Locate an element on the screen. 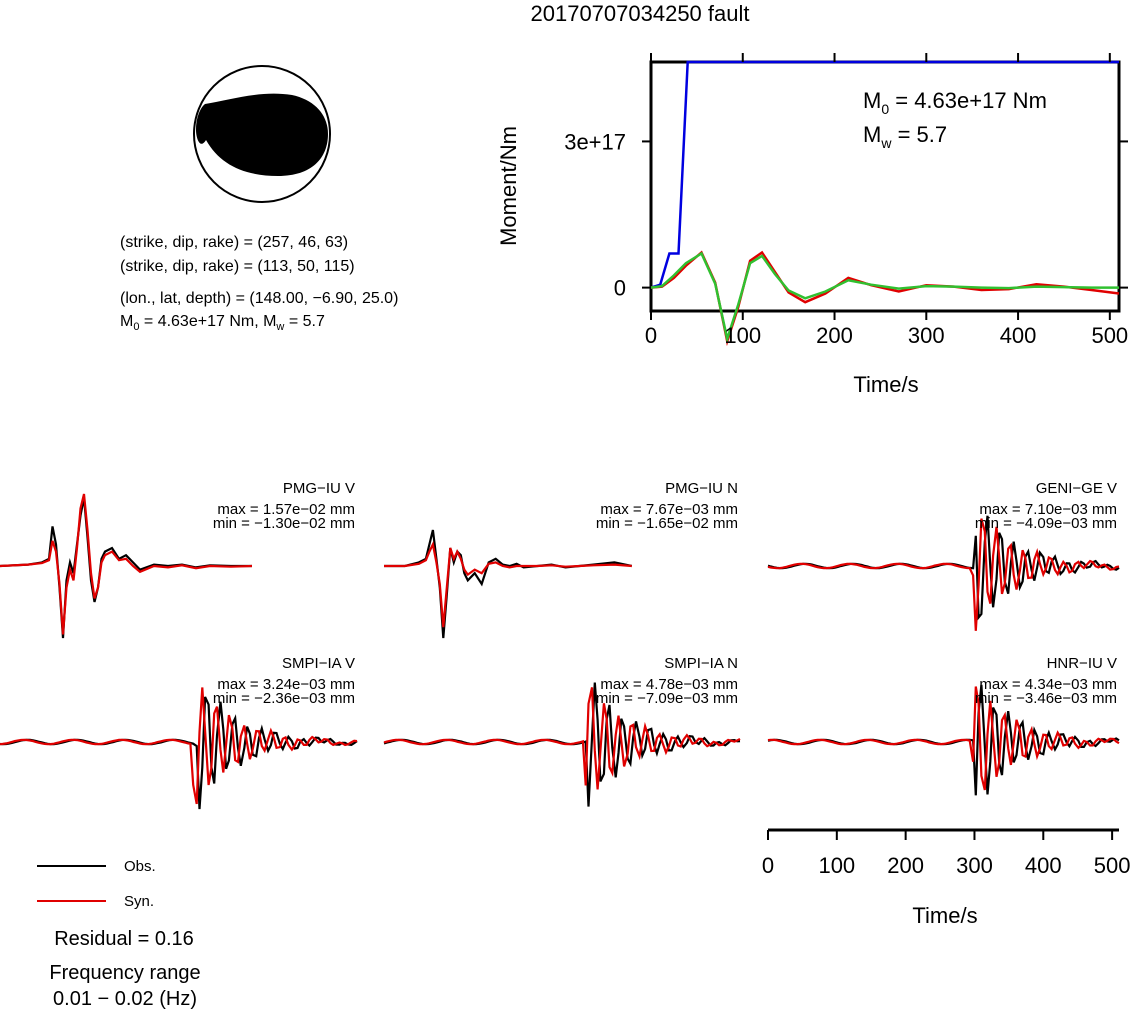 Image resolution: width=1139 pixels, height=1009 pixels. moment-ylabel: Moment/Nm is located at coordinates (508, 186).